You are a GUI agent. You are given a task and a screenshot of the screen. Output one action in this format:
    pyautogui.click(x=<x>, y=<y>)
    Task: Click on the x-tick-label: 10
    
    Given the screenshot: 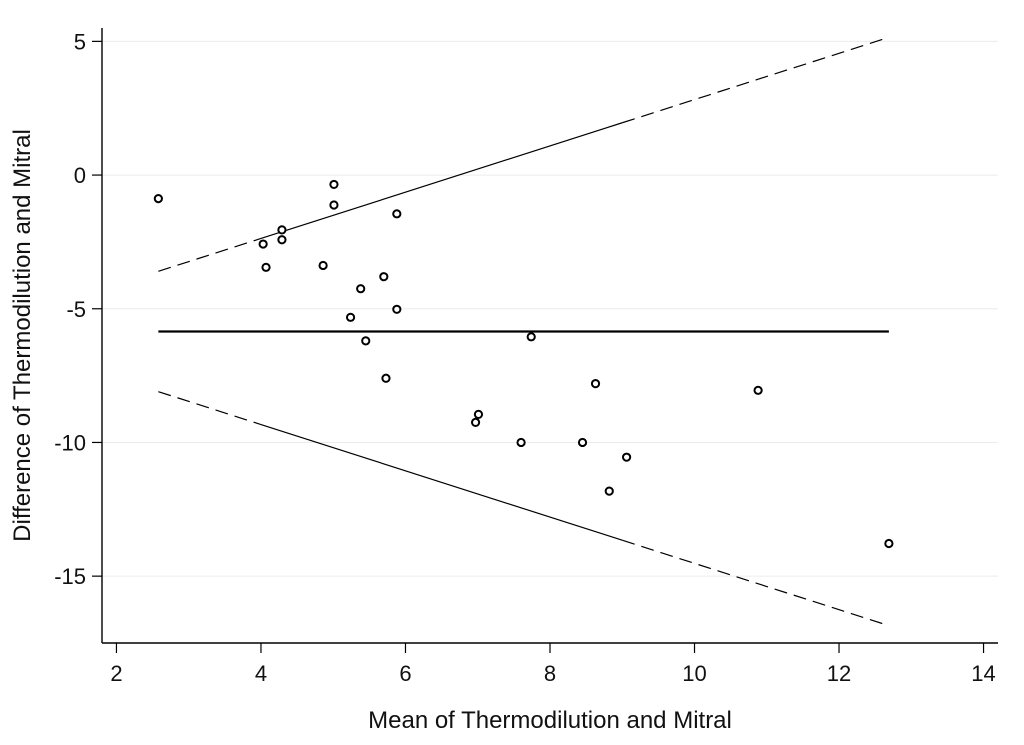 What is the action you would take?
    pyautogui.click(x=694, y=673)
    